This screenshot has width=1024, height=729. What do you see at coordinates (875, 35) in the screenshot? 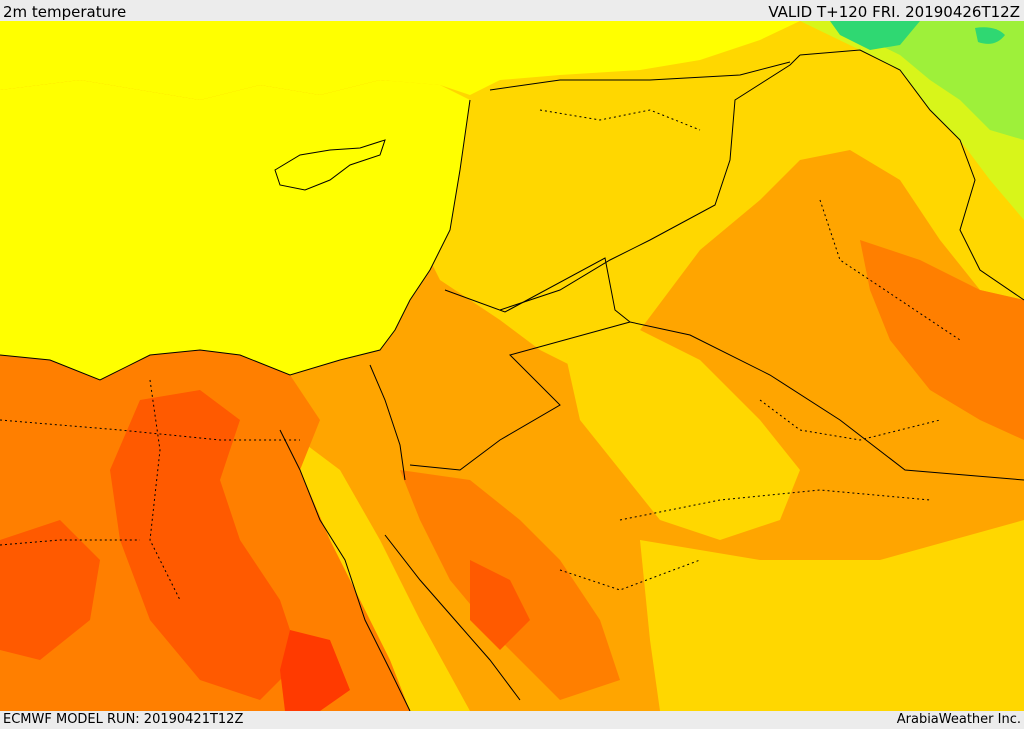
I see `field-green-ne` at bounding box center [875, 35].